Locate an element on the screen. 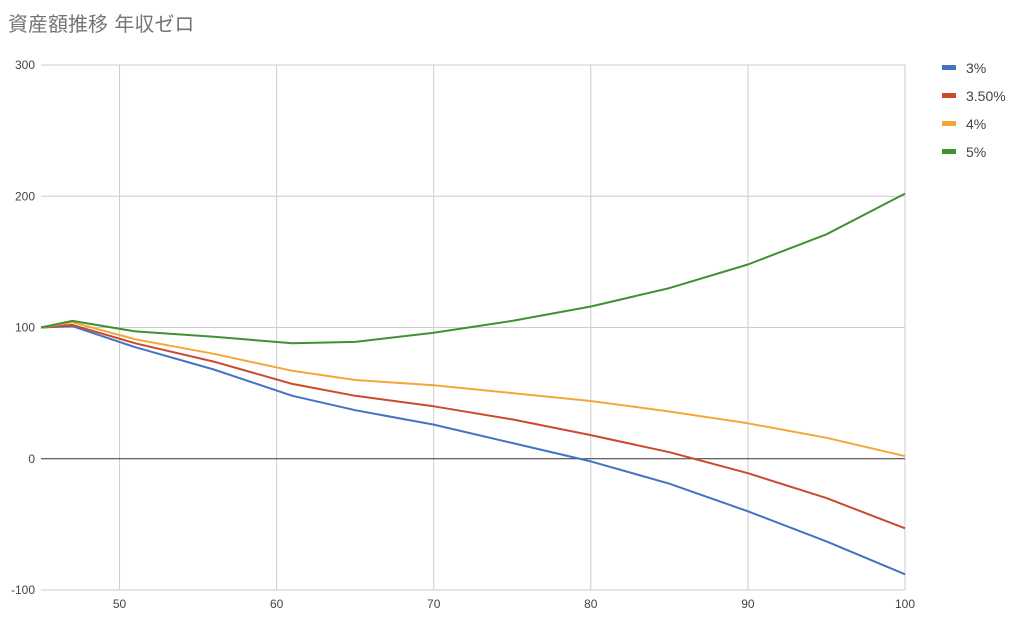 This screenshot has height=627, width=1024. legend-label-3: 4% is located at coordinates (976, 124).